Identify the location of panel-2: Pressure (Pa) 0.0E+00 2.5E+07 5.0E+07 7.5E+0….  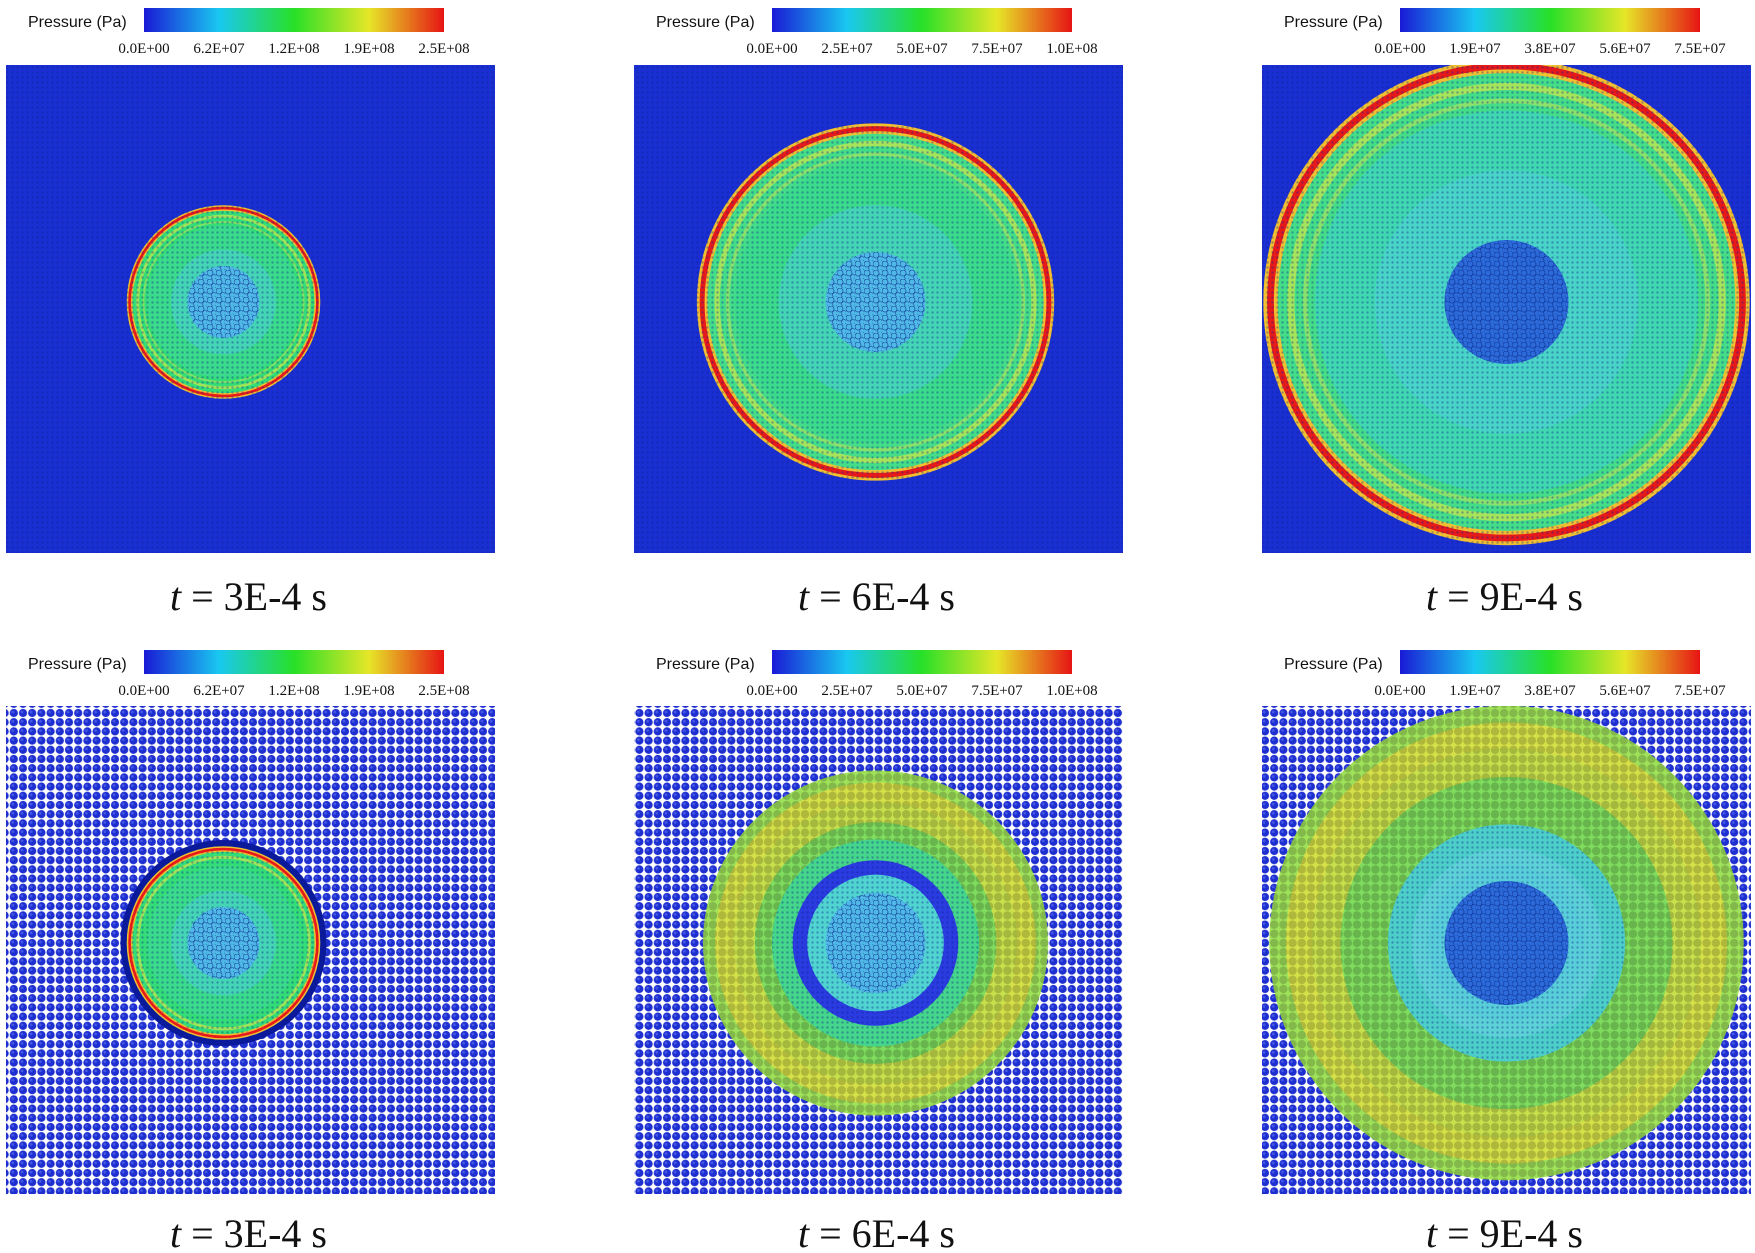
(878, 313).